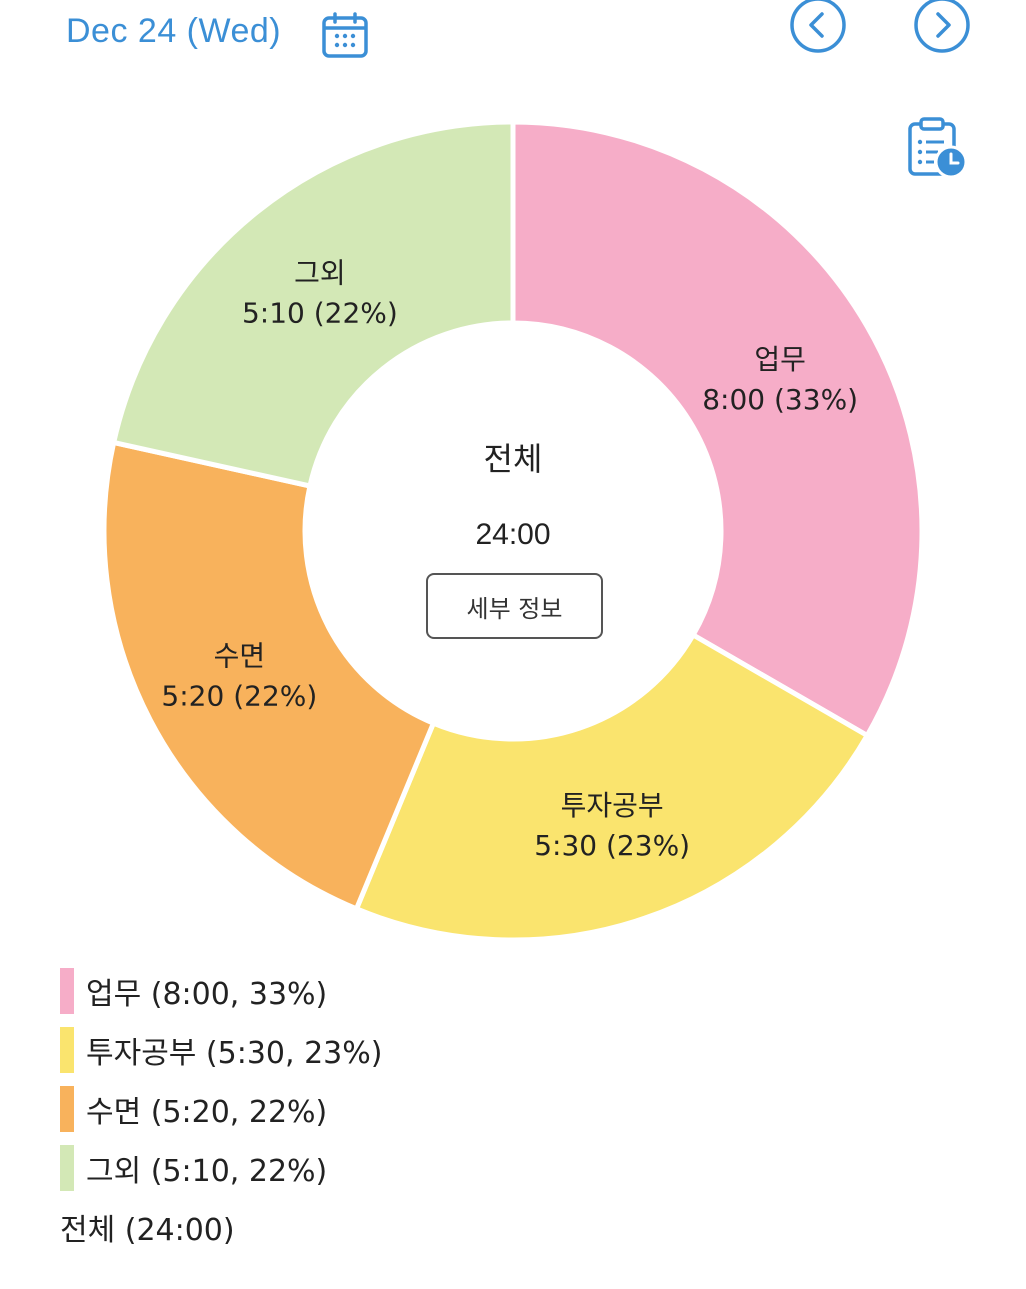 This screenshot has height=1289, width=1026. I want to click on calendar-icon, so click(345, 36).